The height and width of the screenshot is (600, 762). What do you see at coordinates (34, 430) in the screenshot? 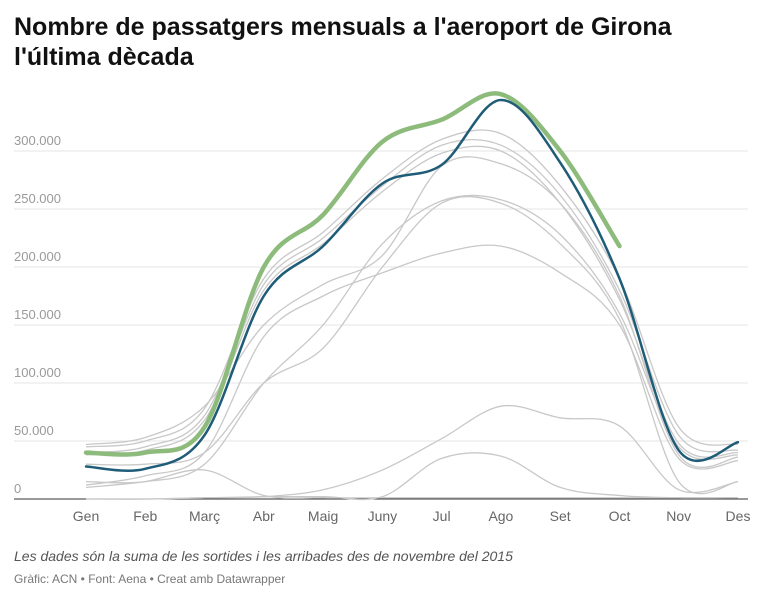
I see `y-tick-label: 50.000` at bounding box center [34, 430].